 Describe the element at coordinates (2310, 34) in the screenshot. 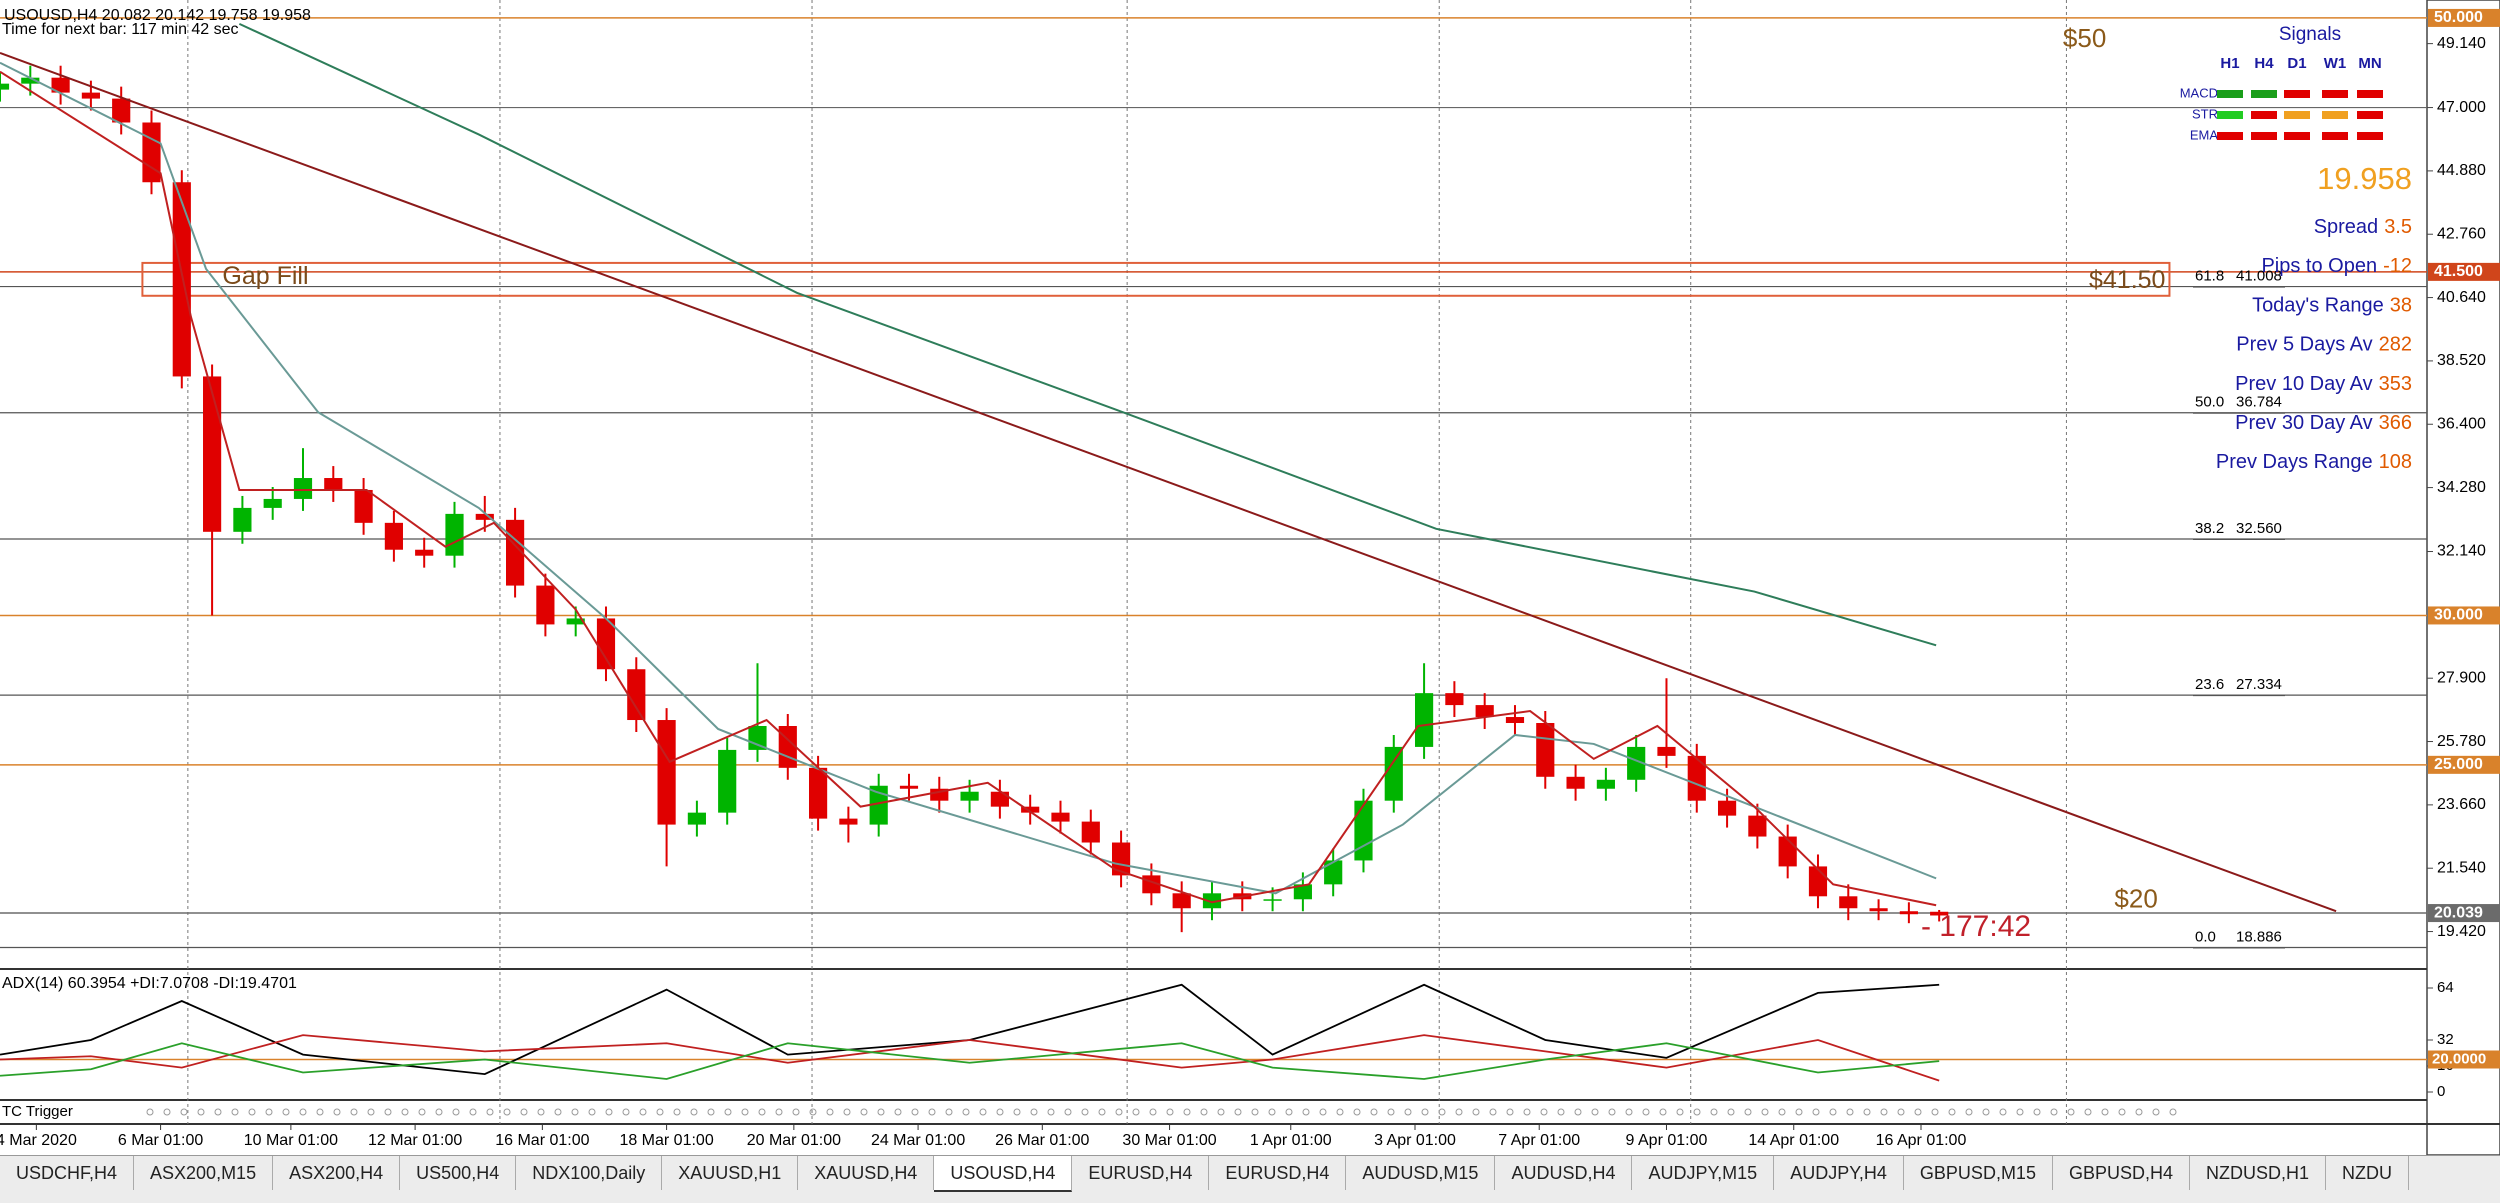

I see `signals-title: Signals` at that location.